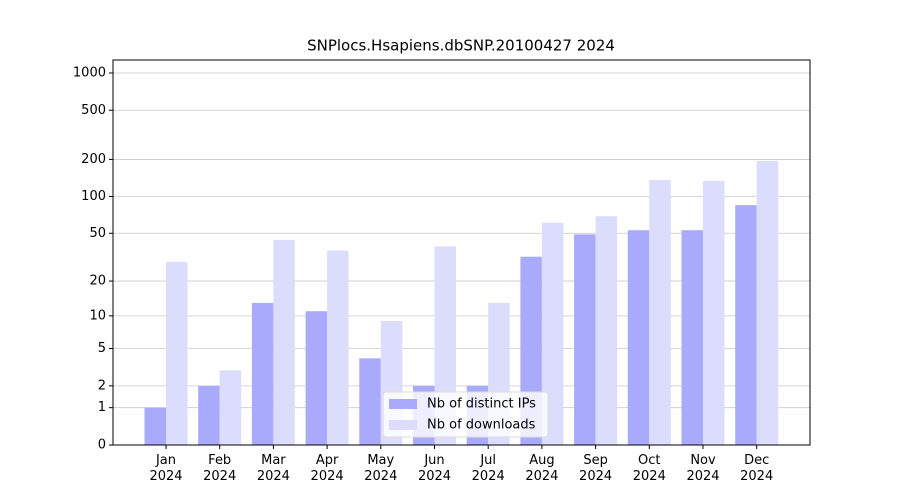 Image resolution: width=900 pixels, height=500 pixels. Describe the element at coordinates (488, 468) in the screenshot. I see `x-tick-label: Jul 2024` at that location.